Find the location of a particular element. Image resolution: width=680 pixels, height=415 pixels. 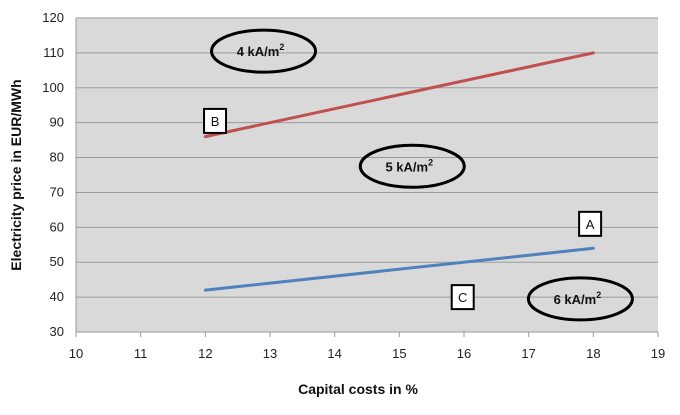

ellipse-label: 4 kA/m2 is located at coordinates (261, 50).